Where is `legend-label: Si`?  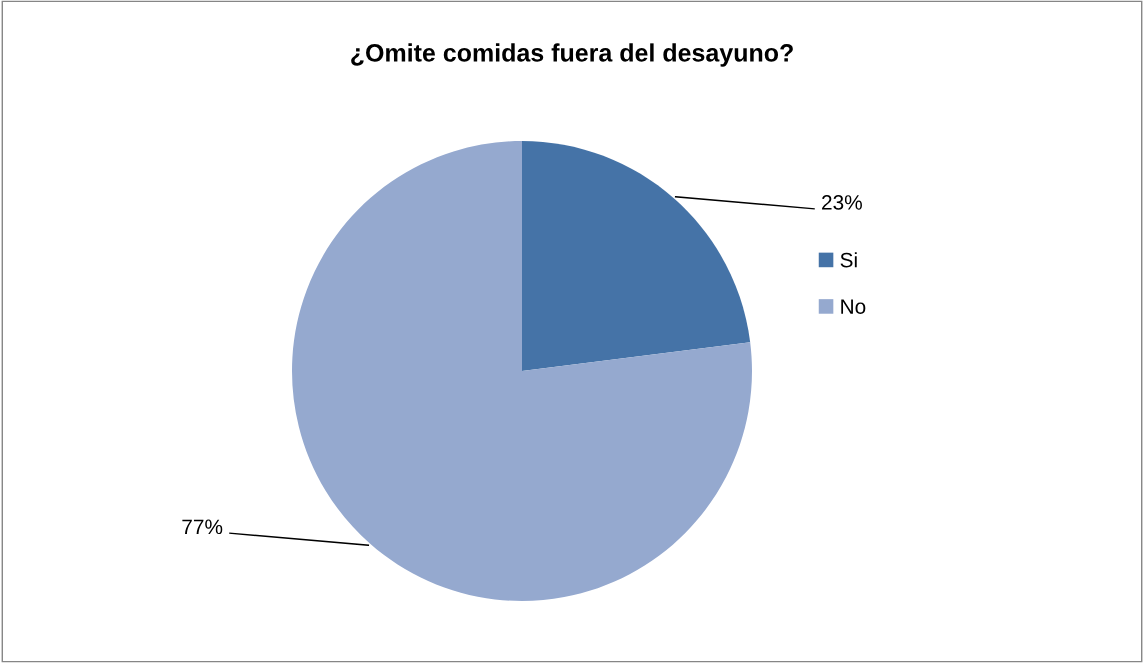
legend-label: Si is located at coordinates (848, 260).